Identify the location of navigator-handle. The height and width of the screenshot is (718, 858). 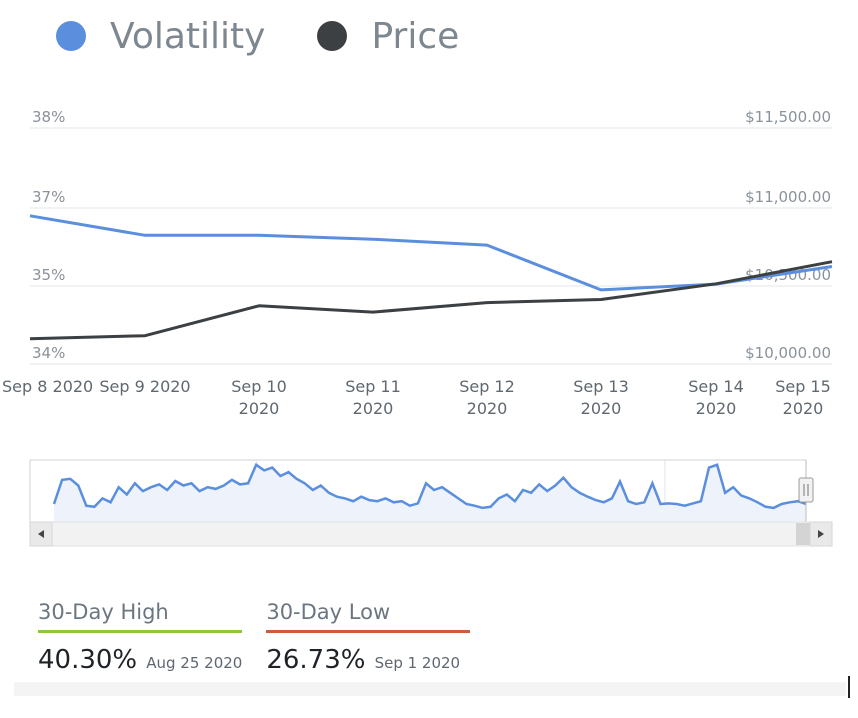
(806, 490).